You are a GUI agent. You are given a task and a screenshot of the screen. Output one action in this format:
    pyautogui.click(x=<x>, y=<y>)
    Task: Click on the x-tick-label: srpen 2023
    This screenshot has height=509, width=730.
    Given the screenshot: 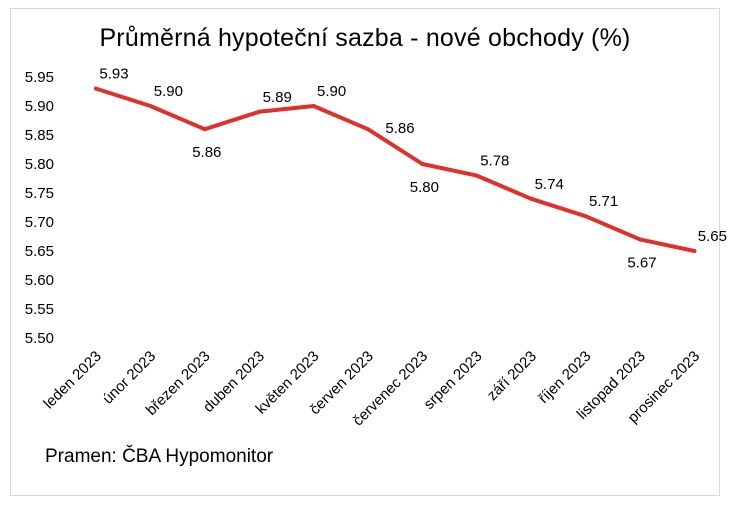 What is the action you would take?
    pyautogui.click(x=453, y=380)
    